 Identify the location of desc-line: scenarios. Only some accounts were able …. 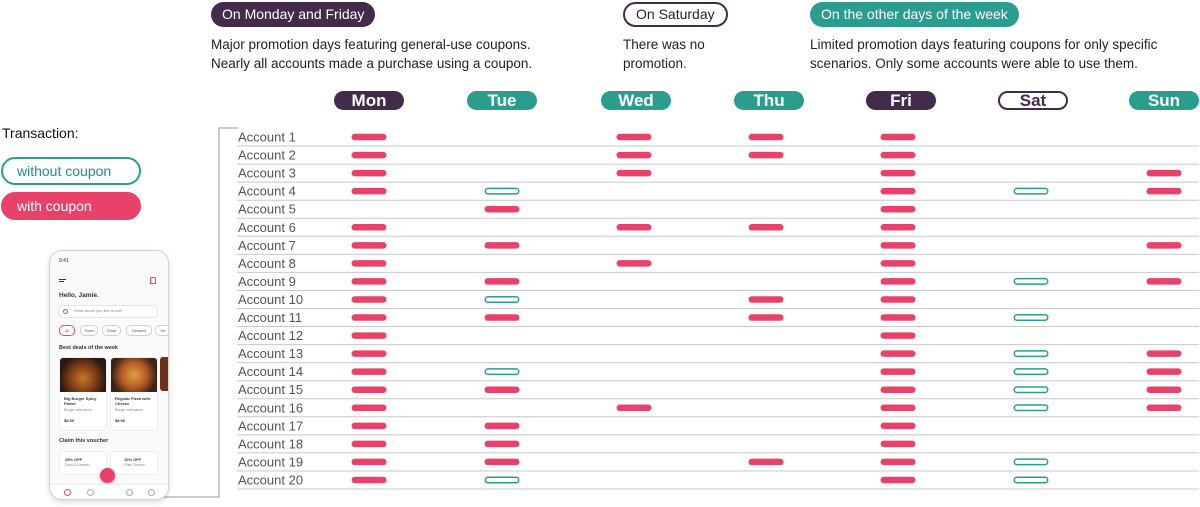
(974, 63).